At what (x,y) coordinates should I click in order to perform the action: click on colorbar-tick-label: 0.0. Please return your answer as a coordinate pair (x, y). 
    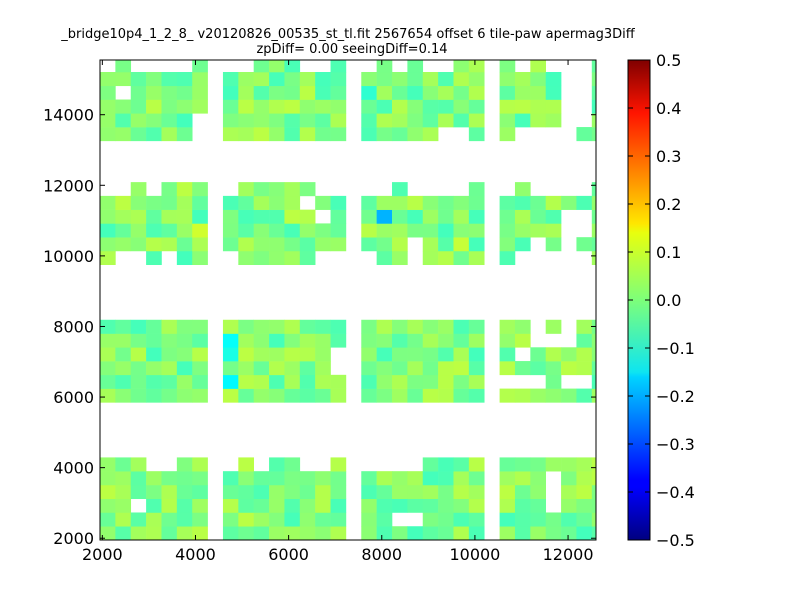
    Looking at the image, I should click on (668, 300).